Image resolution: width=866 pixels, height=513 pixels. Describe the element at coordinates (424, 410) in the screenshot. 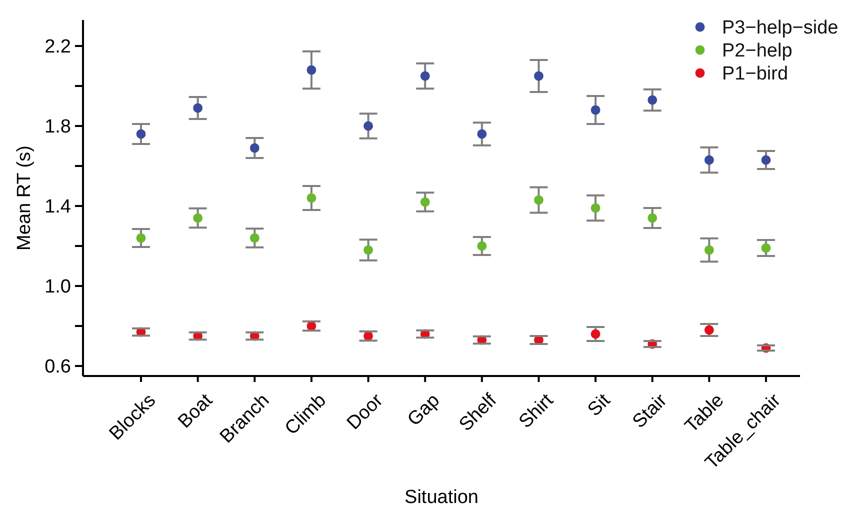

I see `x-tick-label: Gap` at that location.